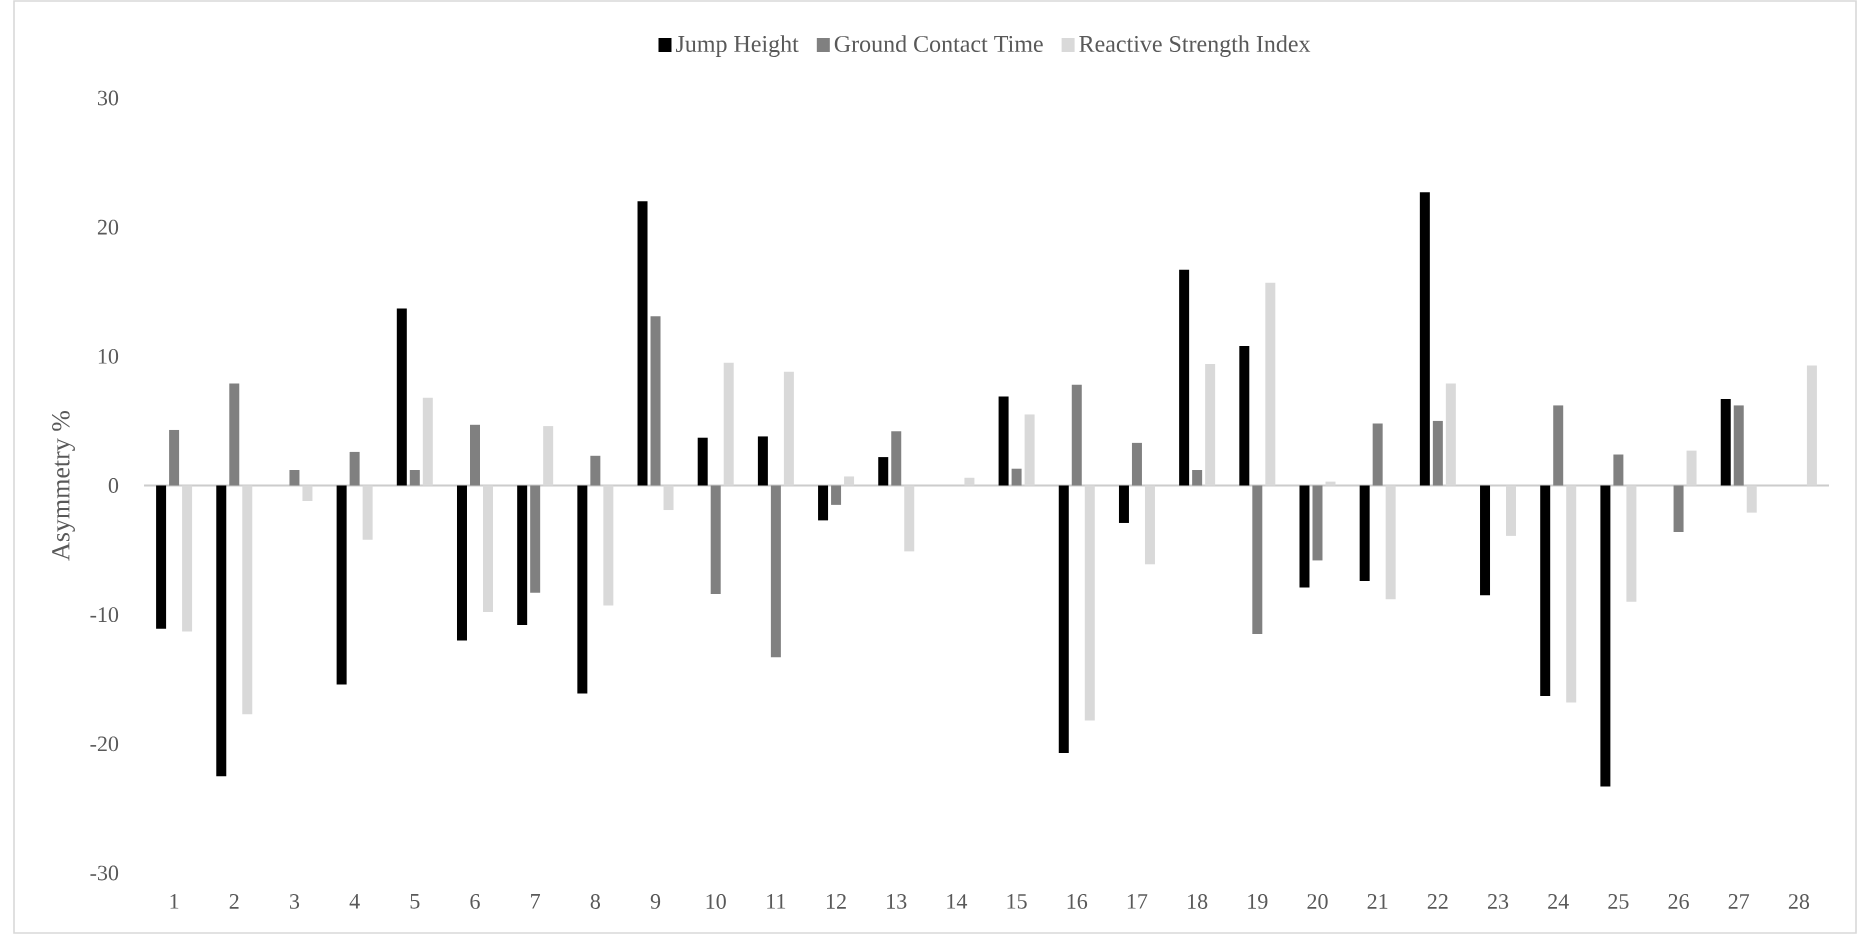 Image resolution: width=1859 pixels, height=934 pixels. Describe the element at coordinates (716, 901) in the screenshot. I see `x-tick-label: 10` at that location.